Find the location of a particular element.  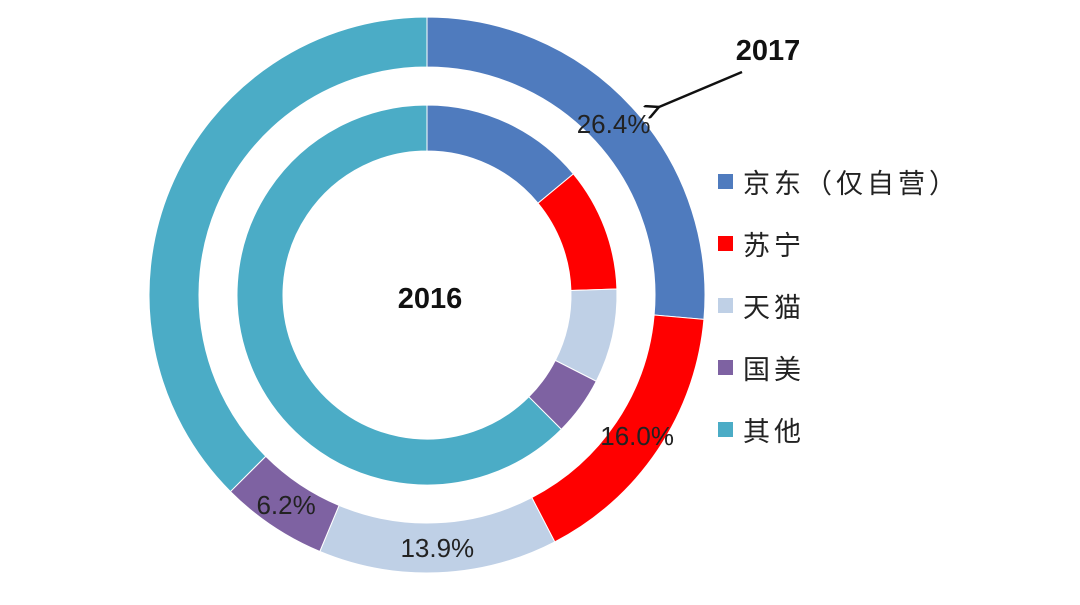

legend-swatch-other is located at coordinates (725, 429).